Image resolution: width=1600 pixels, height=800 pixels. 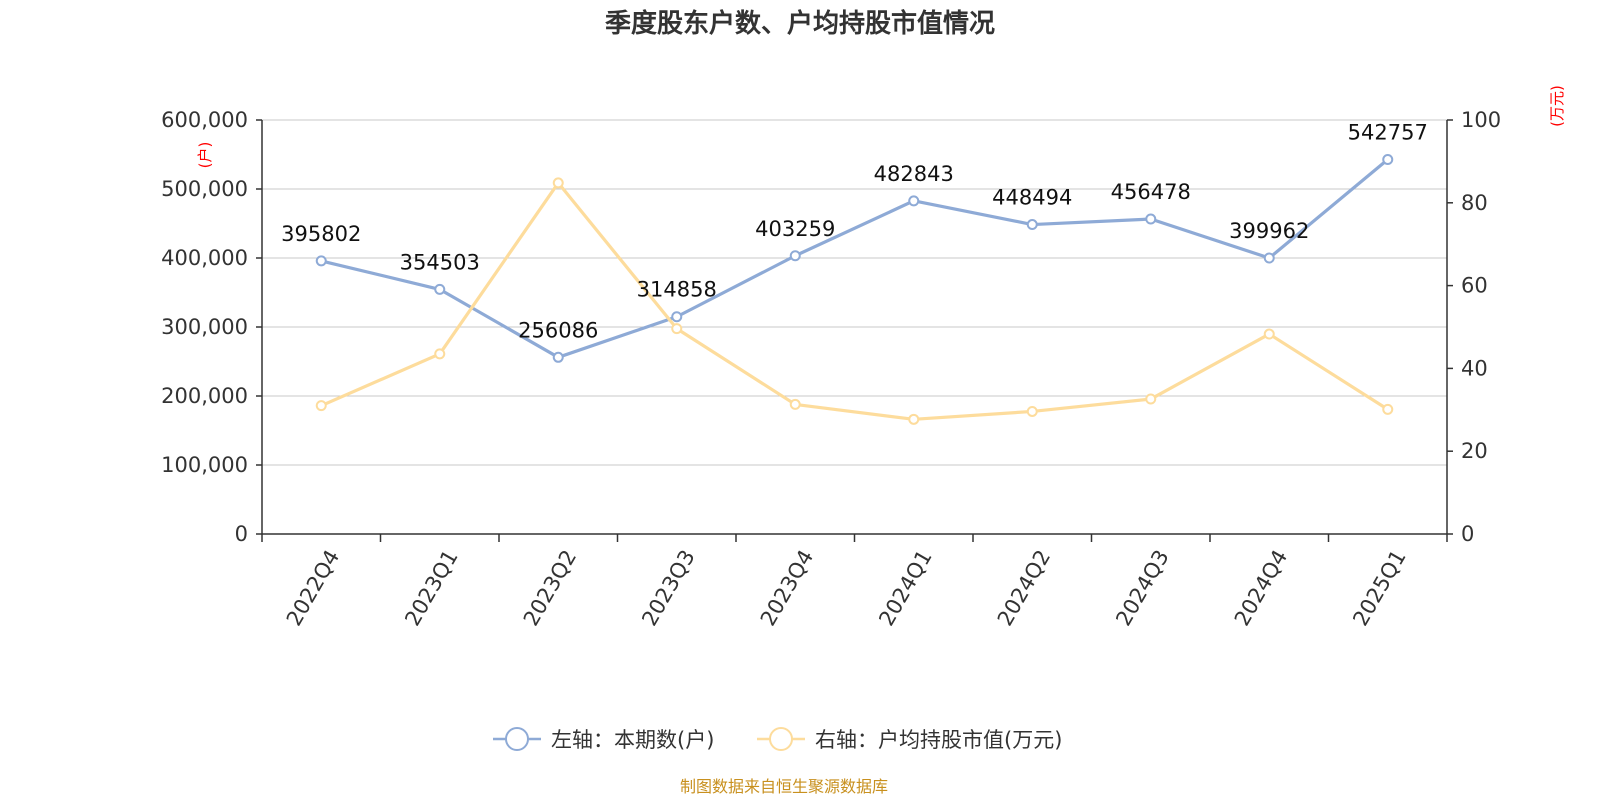 What do you see at coordinates (1474, 286) in the screenshot?
I see `right-axis-tick-label: 60` at bounding box center [1474, 286].